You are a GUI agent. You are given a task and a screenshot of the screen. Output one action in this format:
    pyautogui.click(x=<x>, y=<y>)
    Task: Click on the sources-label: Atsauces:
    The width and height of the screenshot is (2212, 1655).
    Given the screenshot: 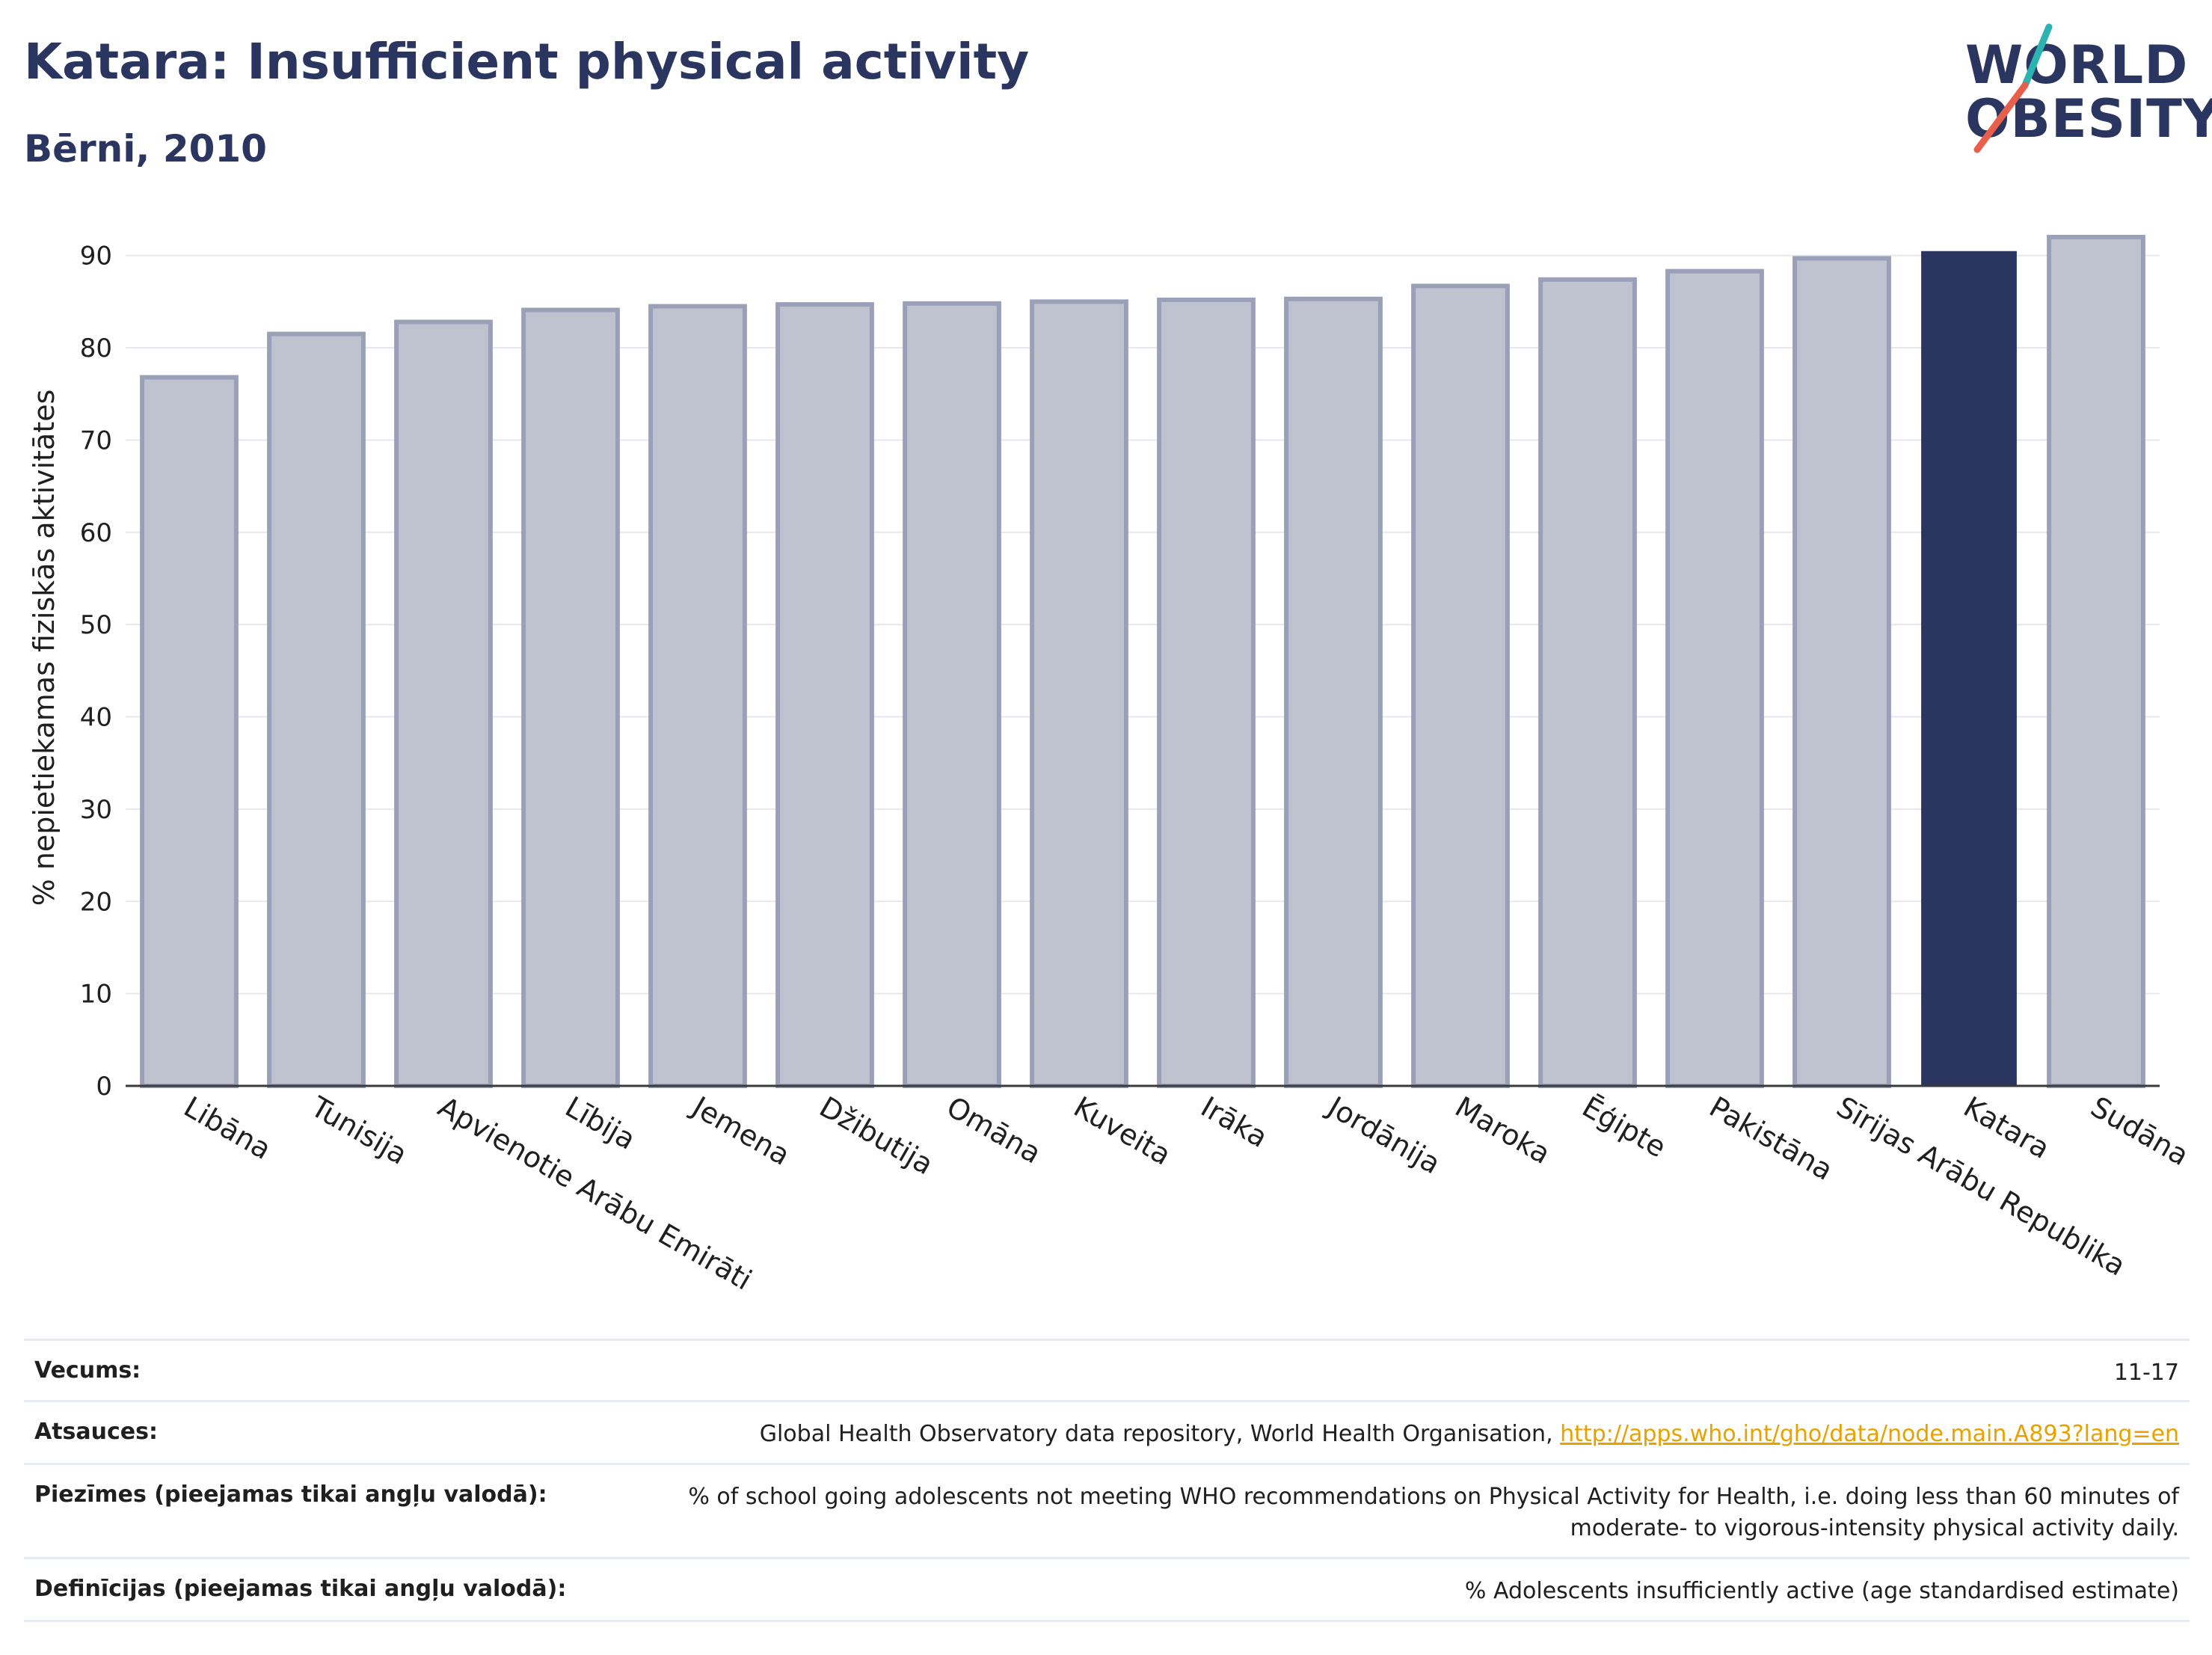 What is the action you would take?
    pyautogui.click(x=96, y=1432)
    